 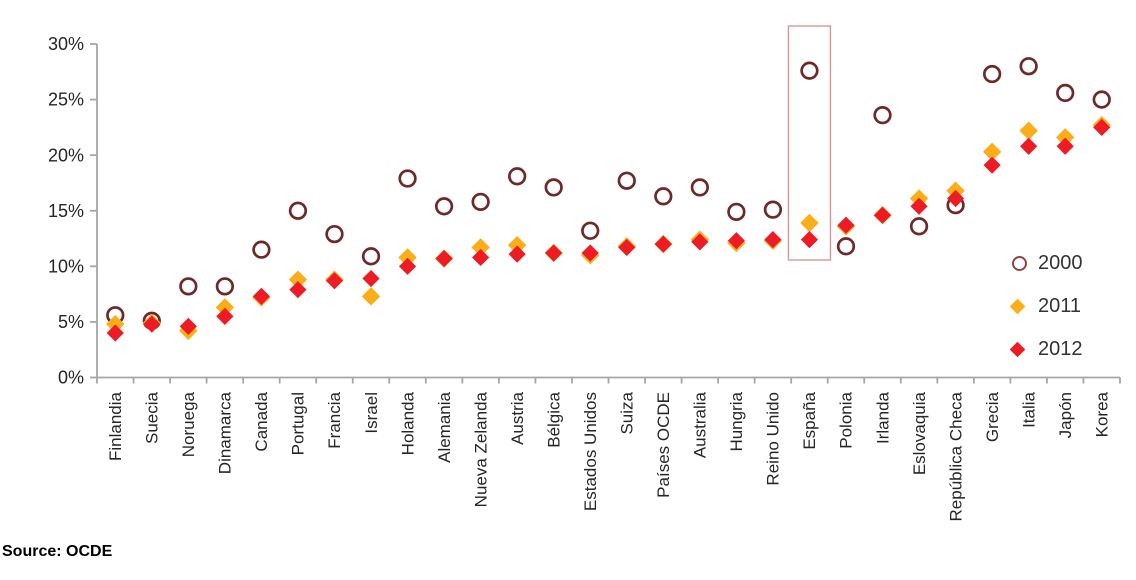 I want to click on y-axis-label: 20%, so click(x=66, y=155).